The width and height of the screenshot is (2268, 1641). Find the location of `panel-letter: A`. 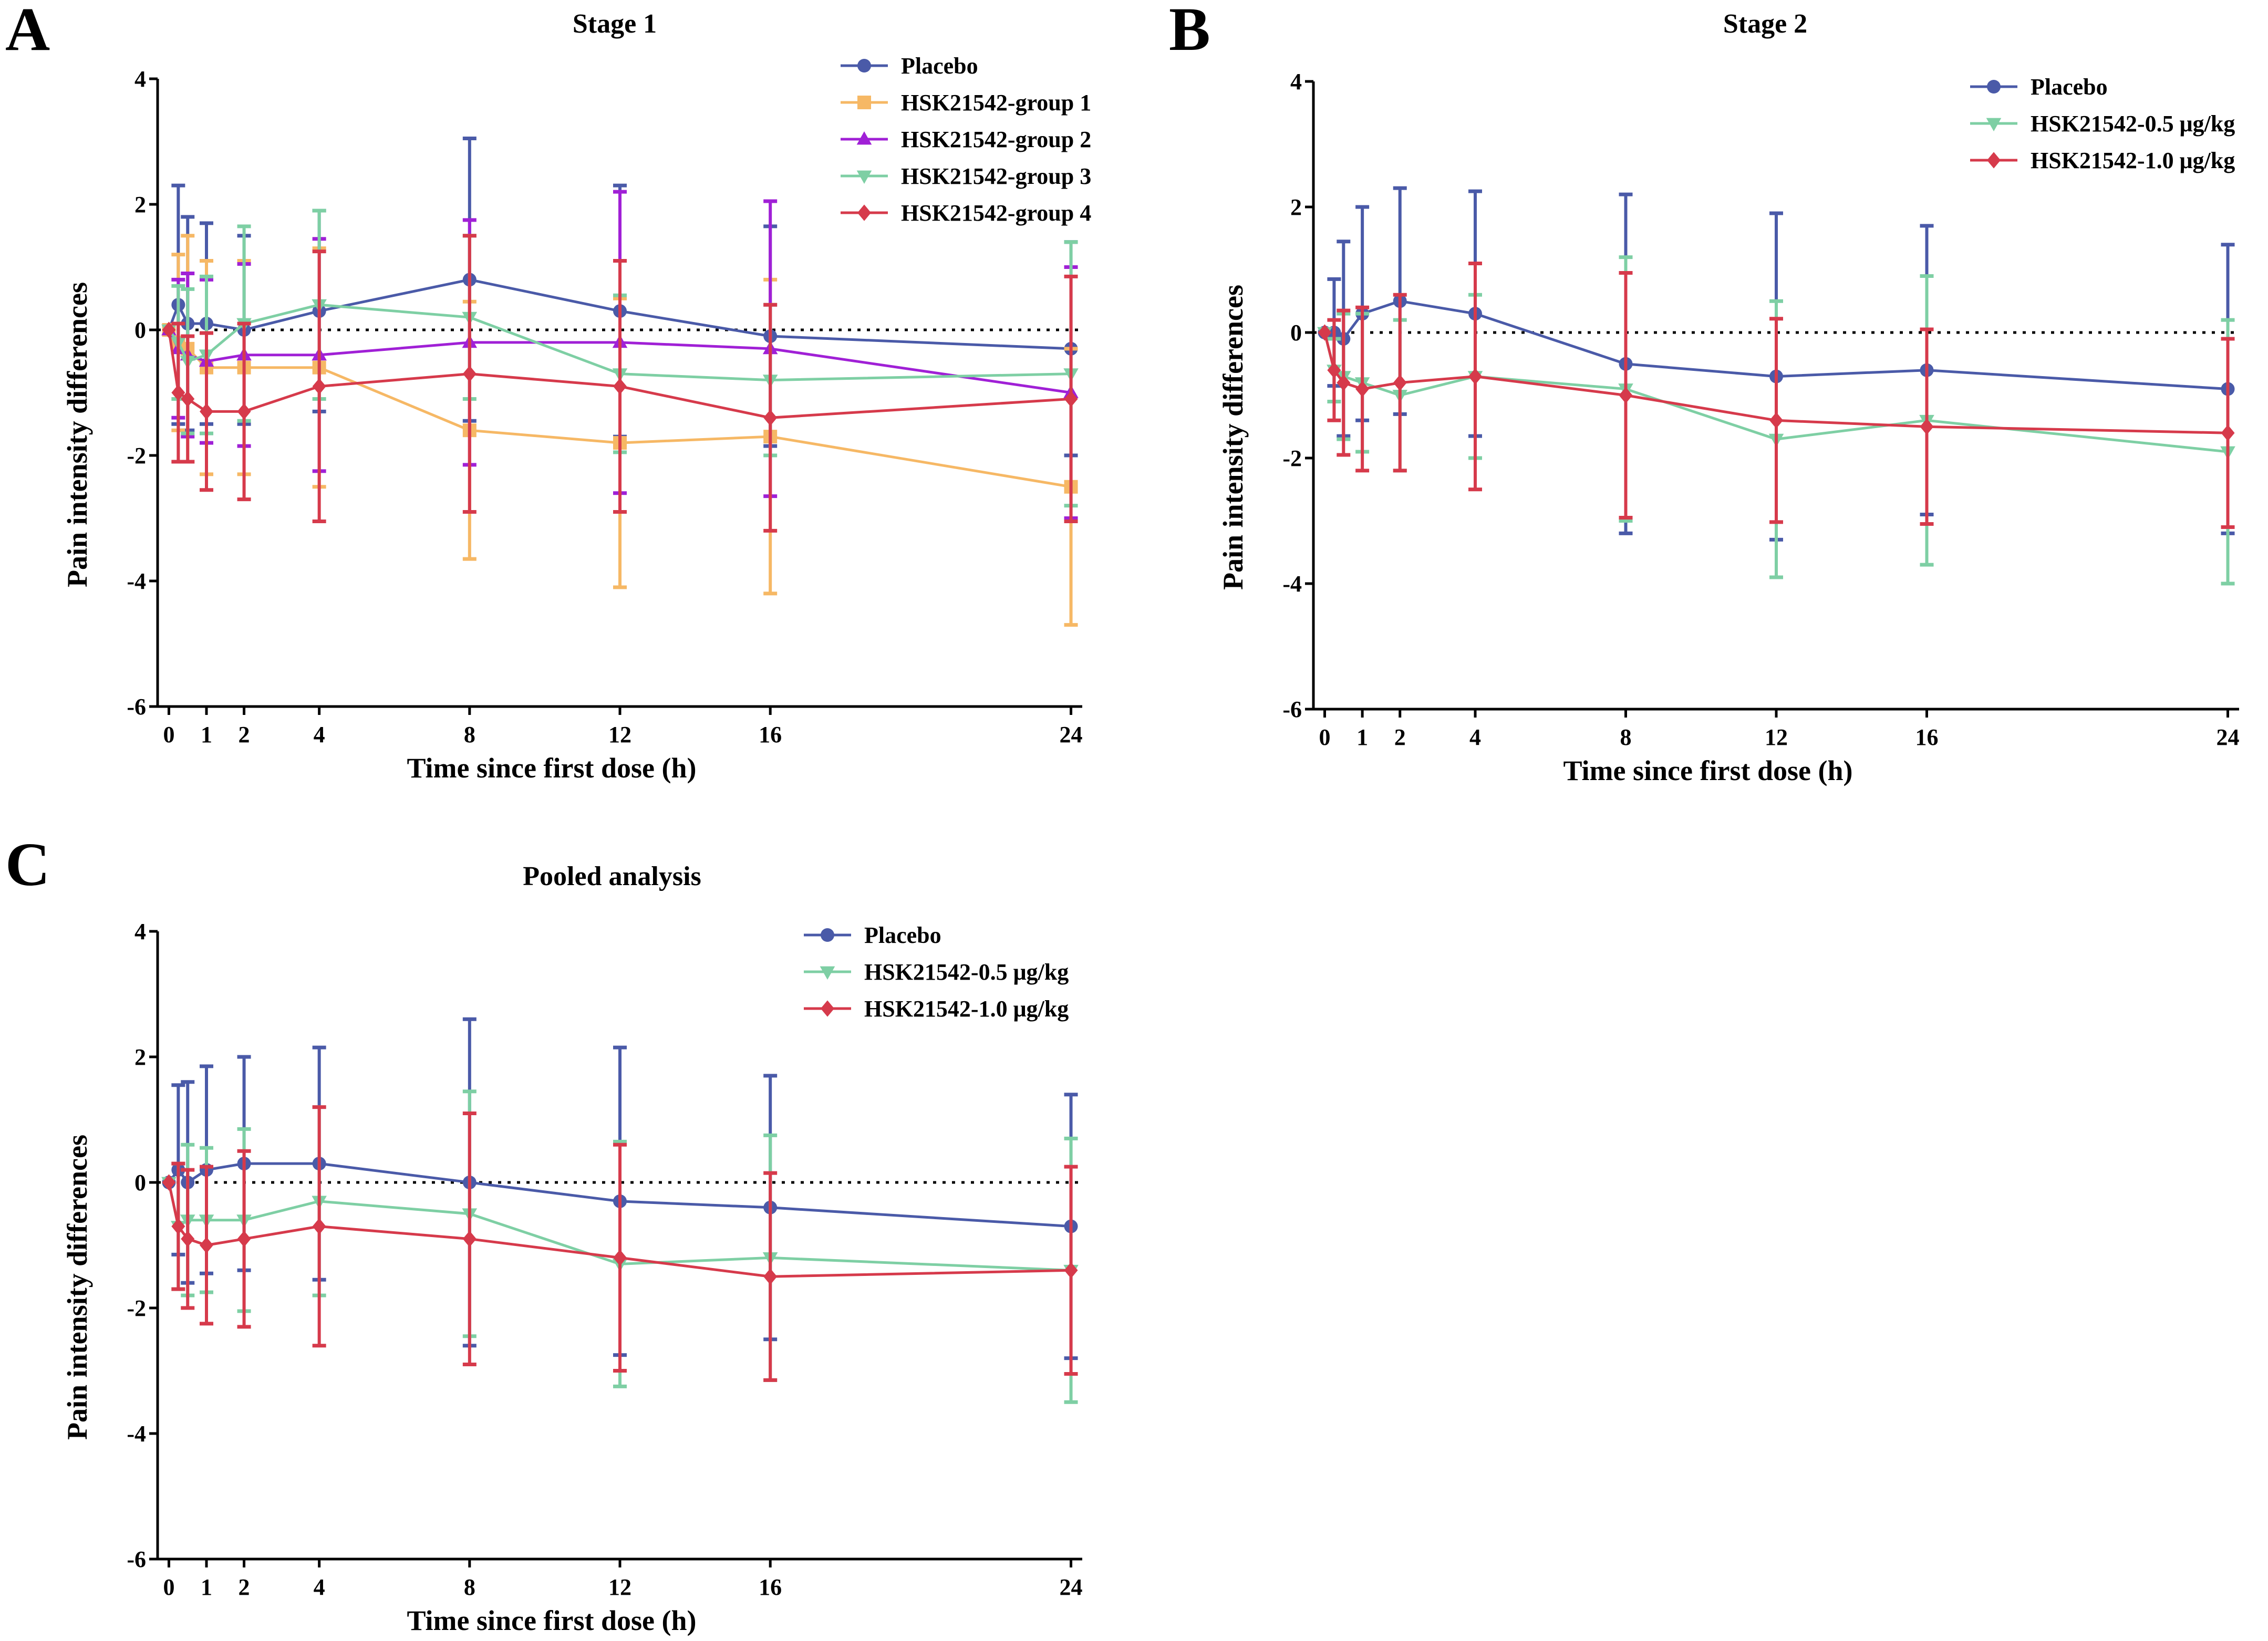

panel-letter: A is located at coordinates (27, 32).